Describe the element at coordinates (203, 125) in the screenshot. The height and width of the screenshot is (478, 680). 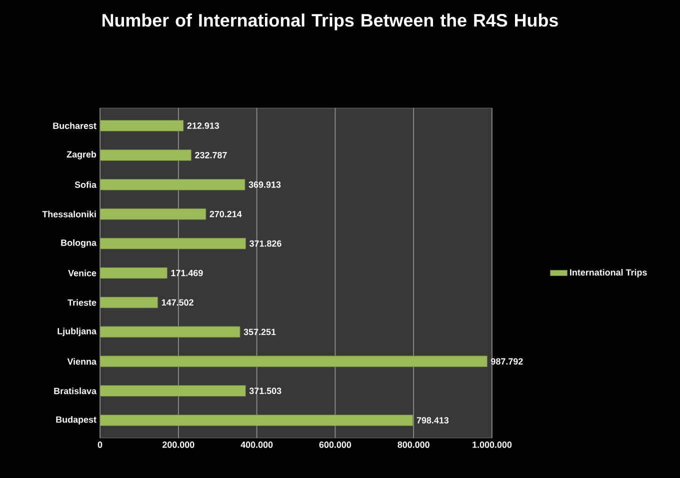
I see `data-label: 212.913` at that location.